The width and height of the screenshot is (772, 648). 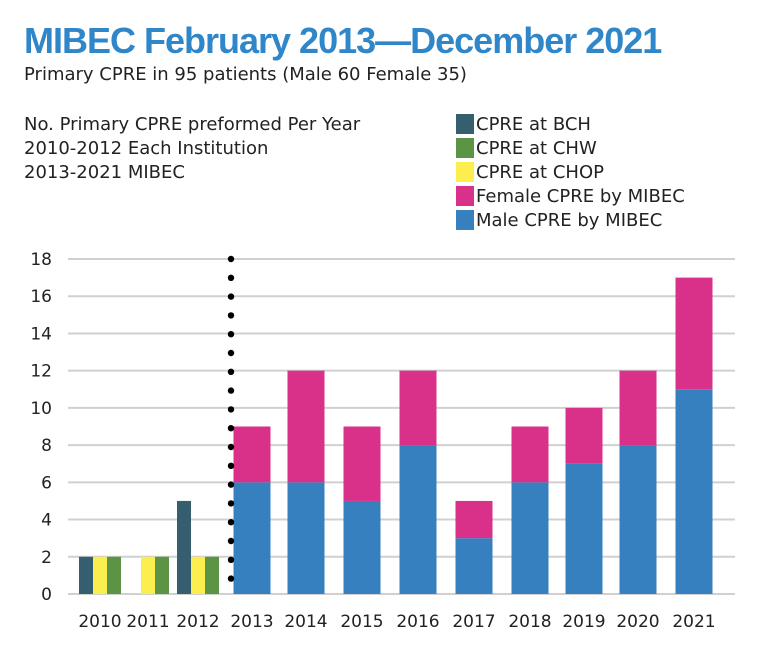 I want to click on legend-item: CPRE at CHW, so click(x=570, y=148).